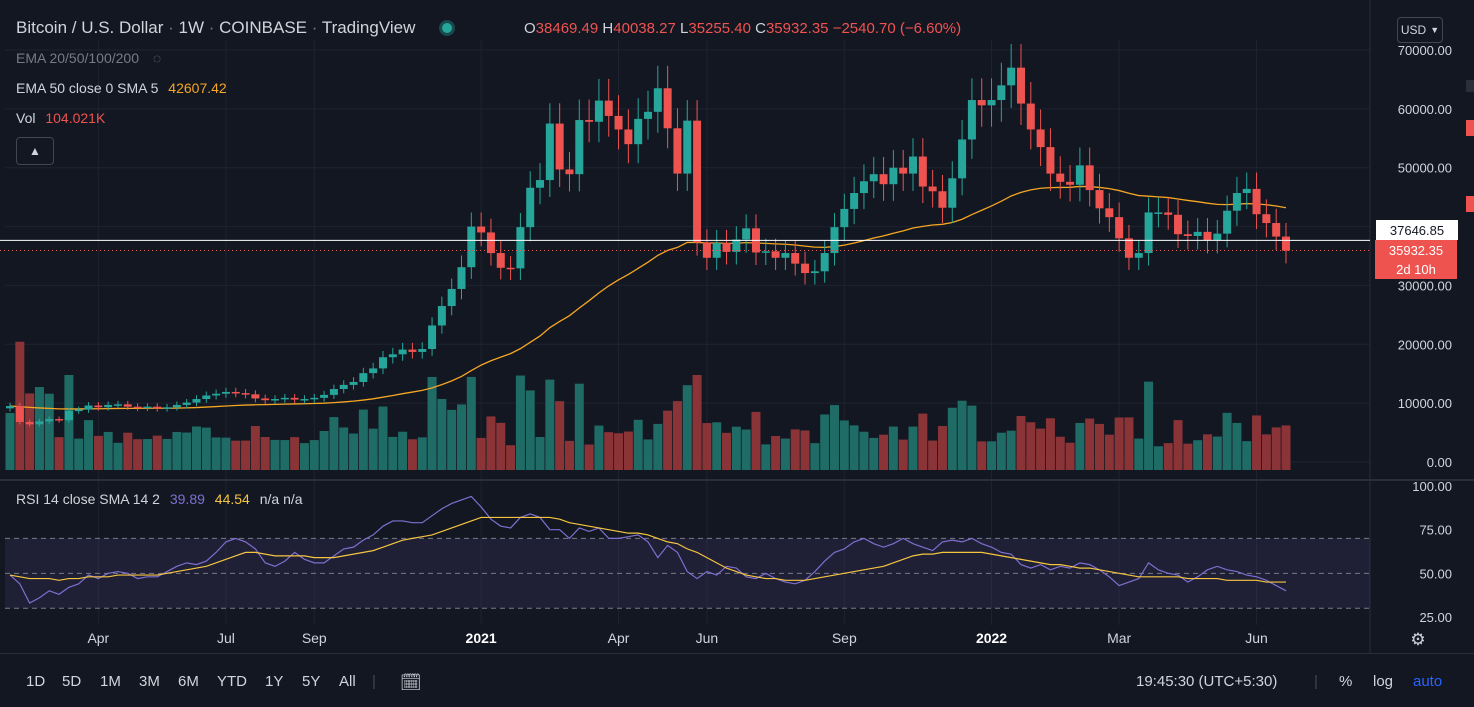 This screenshot has width=1474, height=707. What do you see at coordinates (232, 681) in the screenshot?
I see `tf-ytd-button: YTD` at bounding box center [232, 681].